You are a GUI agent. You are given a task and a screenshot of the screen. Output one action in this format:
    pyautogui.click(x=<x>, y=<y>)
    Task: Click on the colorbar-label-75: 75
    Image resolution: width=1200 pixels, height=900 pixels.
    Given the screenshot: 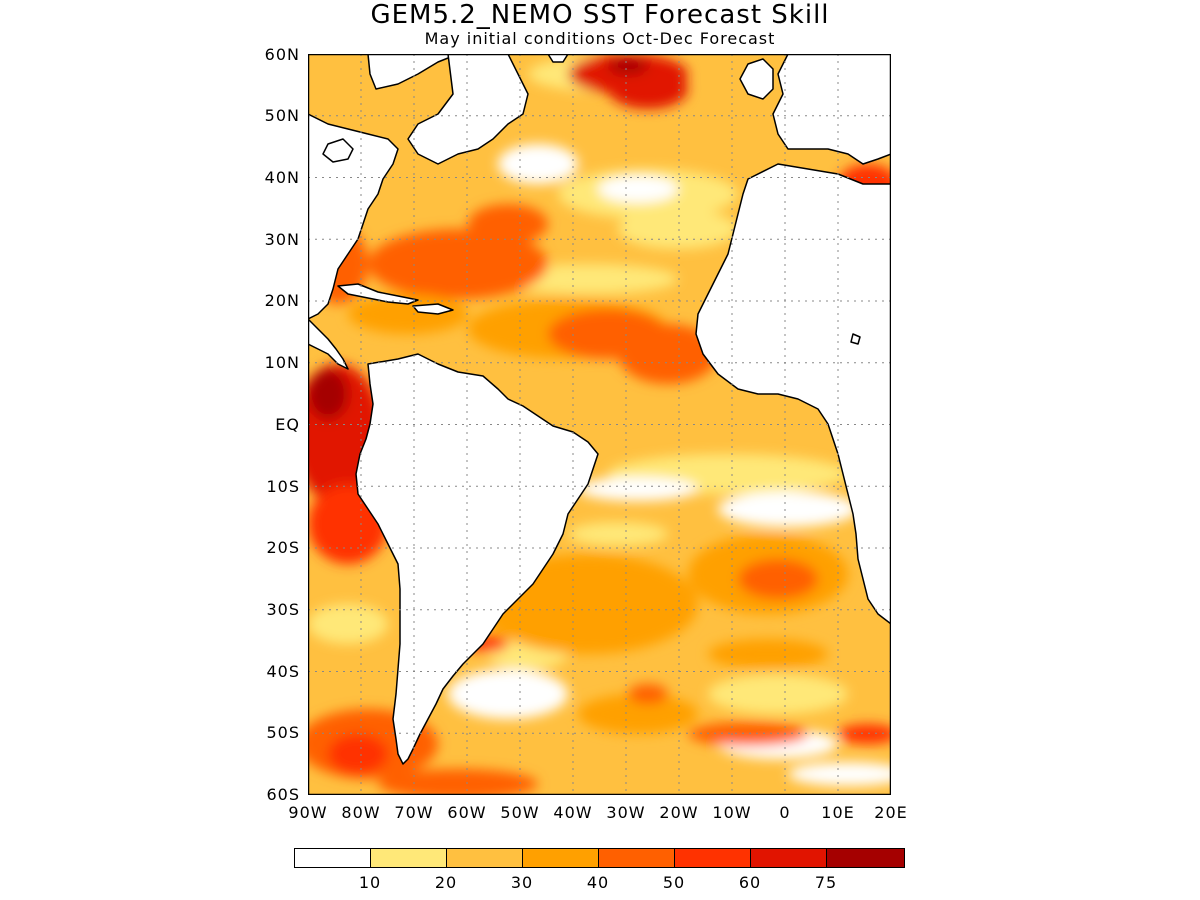 What is the action you would take?
    pyautogui.click(x=826, y=882)
    